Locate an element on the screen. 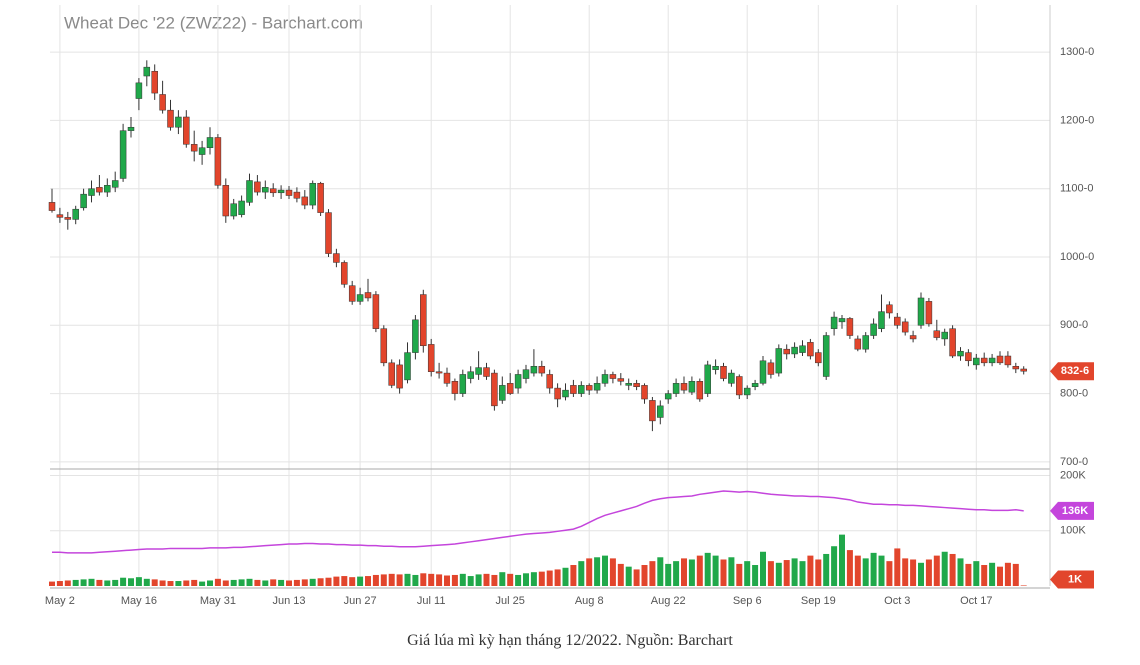 This screenshot has height=665, width=1140. x-tick-label: Oct 17 is located at coordinates (976, 601).